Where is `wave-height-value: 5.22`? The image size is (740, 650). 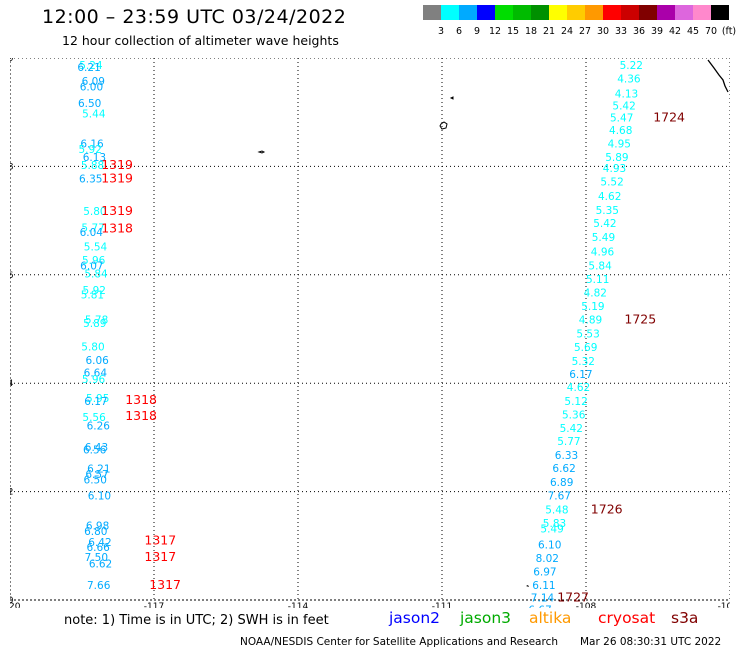 wave-height-value: 5.22 is located at coordinates (631, 66).